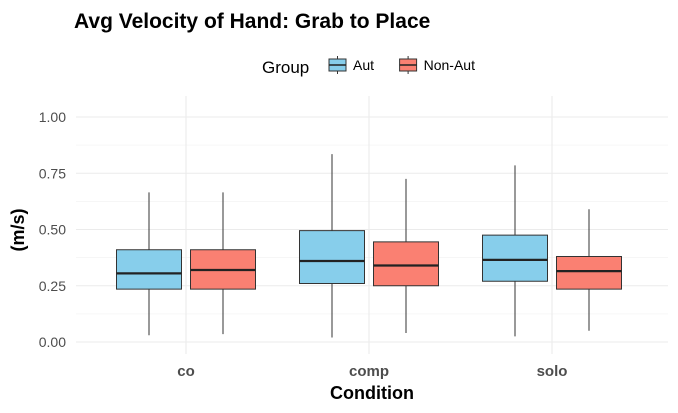 Image resolution: width=678 pixels, height=413 pixels. I want to click on y-tick-label: 0.50, so click(52, 230).